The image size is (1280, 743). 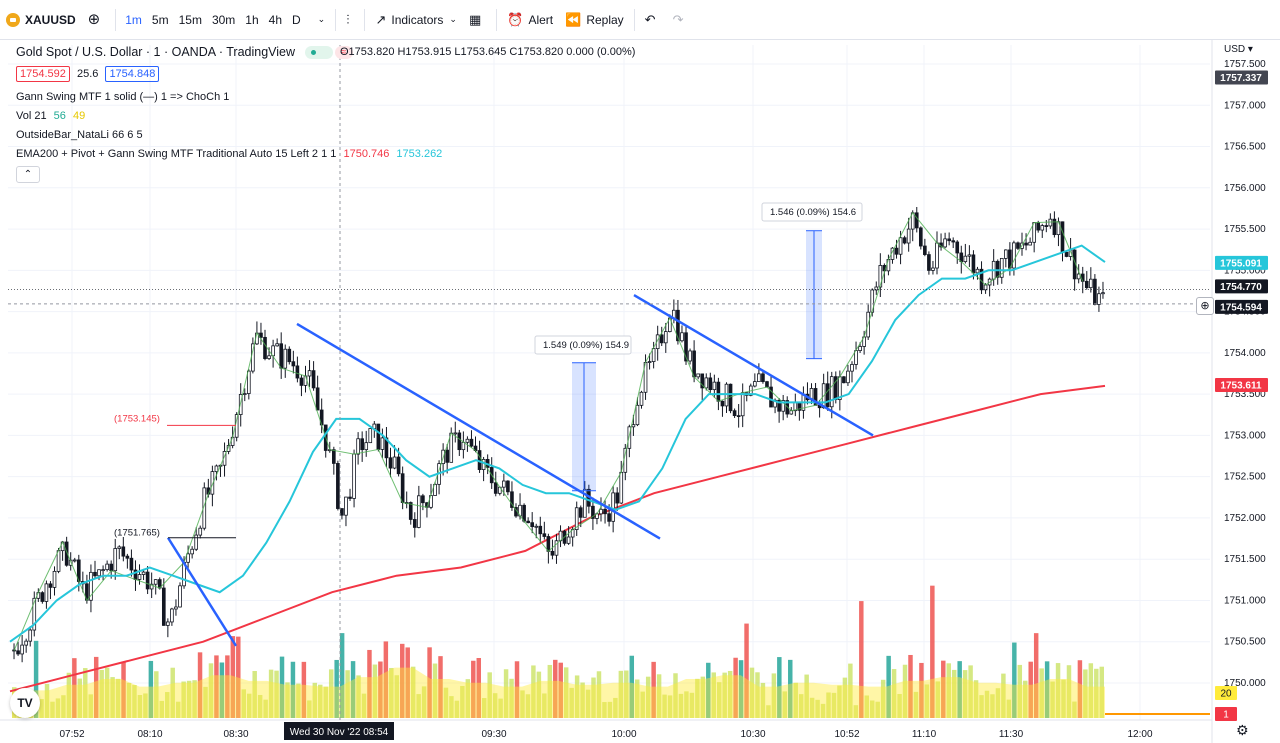 What do you see at coordinates (43, 74) in the screenshot?
I see `sell-price-badge: 1754.592` at bounding box center [43, 74].